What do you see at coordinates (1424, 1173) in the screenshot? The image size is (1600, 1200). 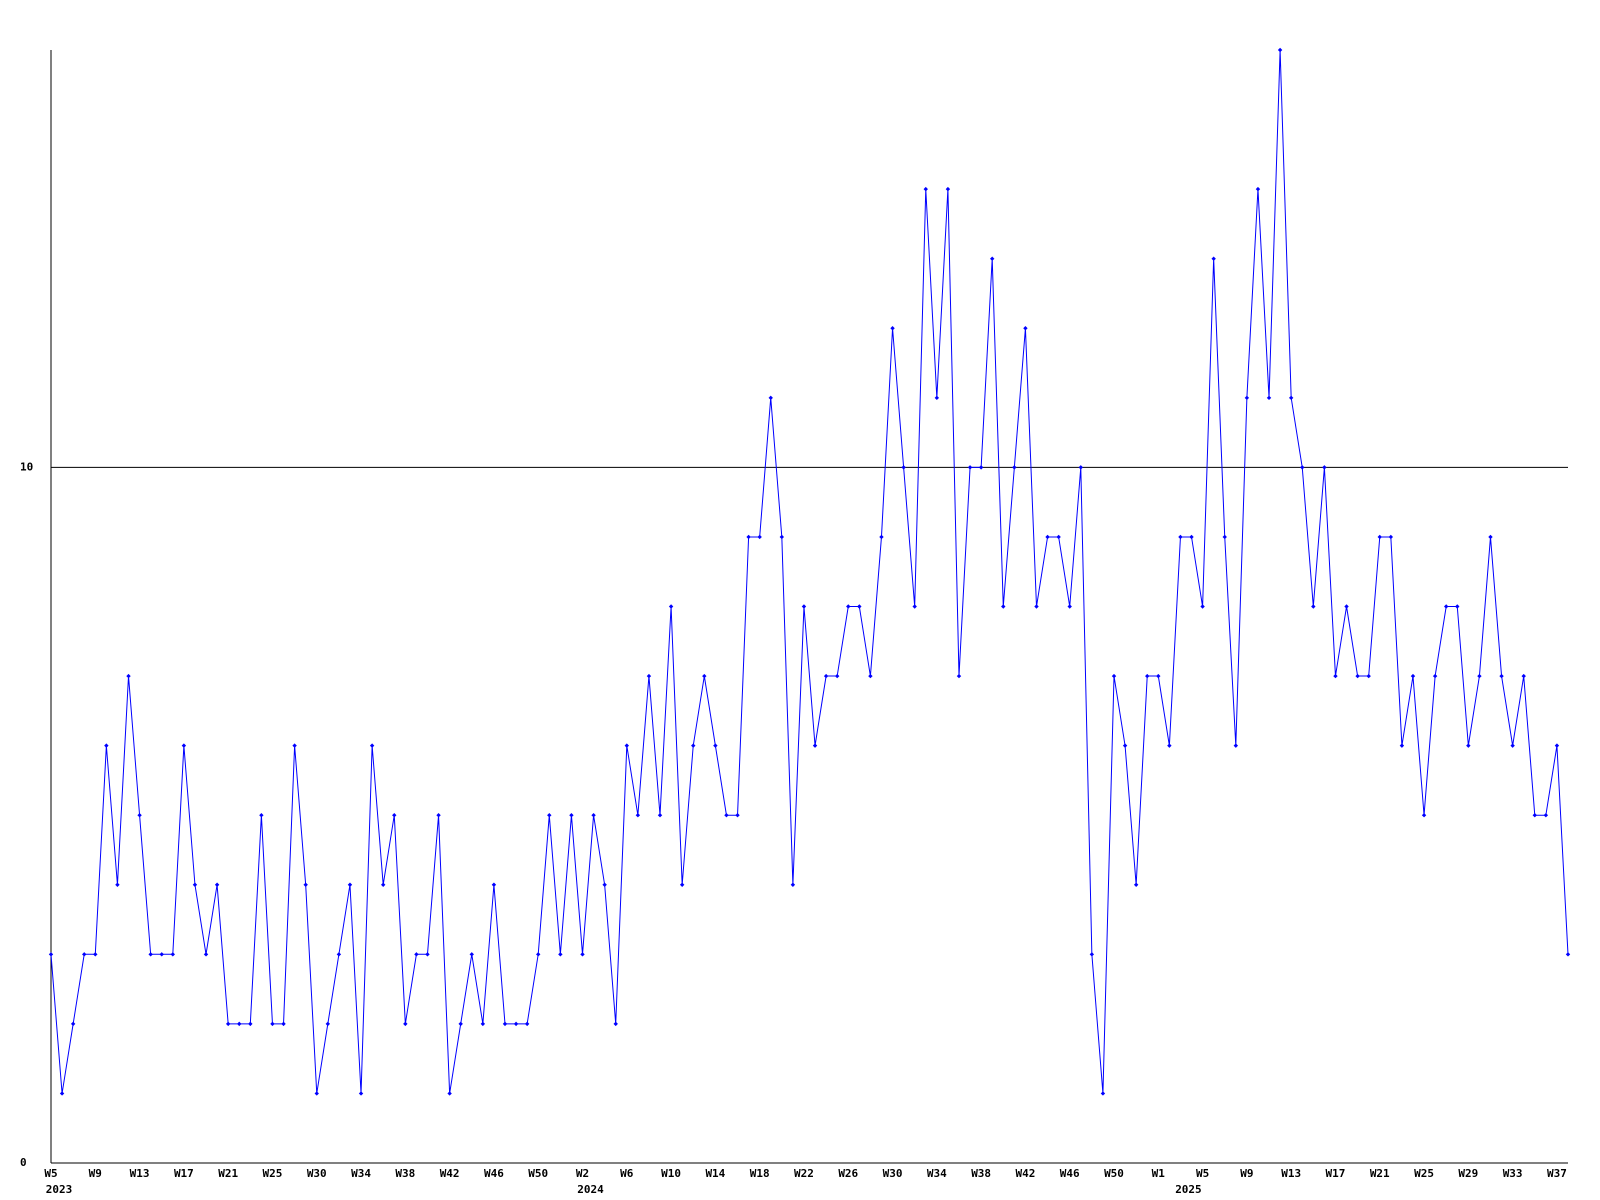 I see `x-tick-label: W25` at bounding box center [1424, 1173].